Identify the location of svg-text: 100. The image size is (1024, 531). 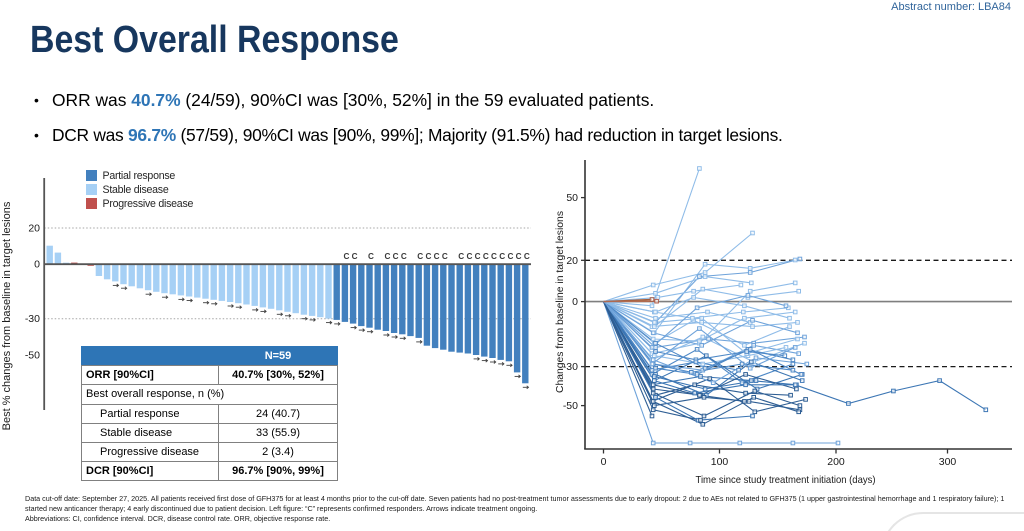
(720, 462).